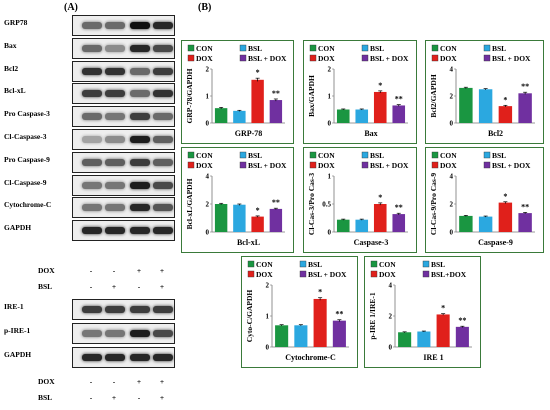  I want to click on panel-b-label: (B), so click(205, 7).